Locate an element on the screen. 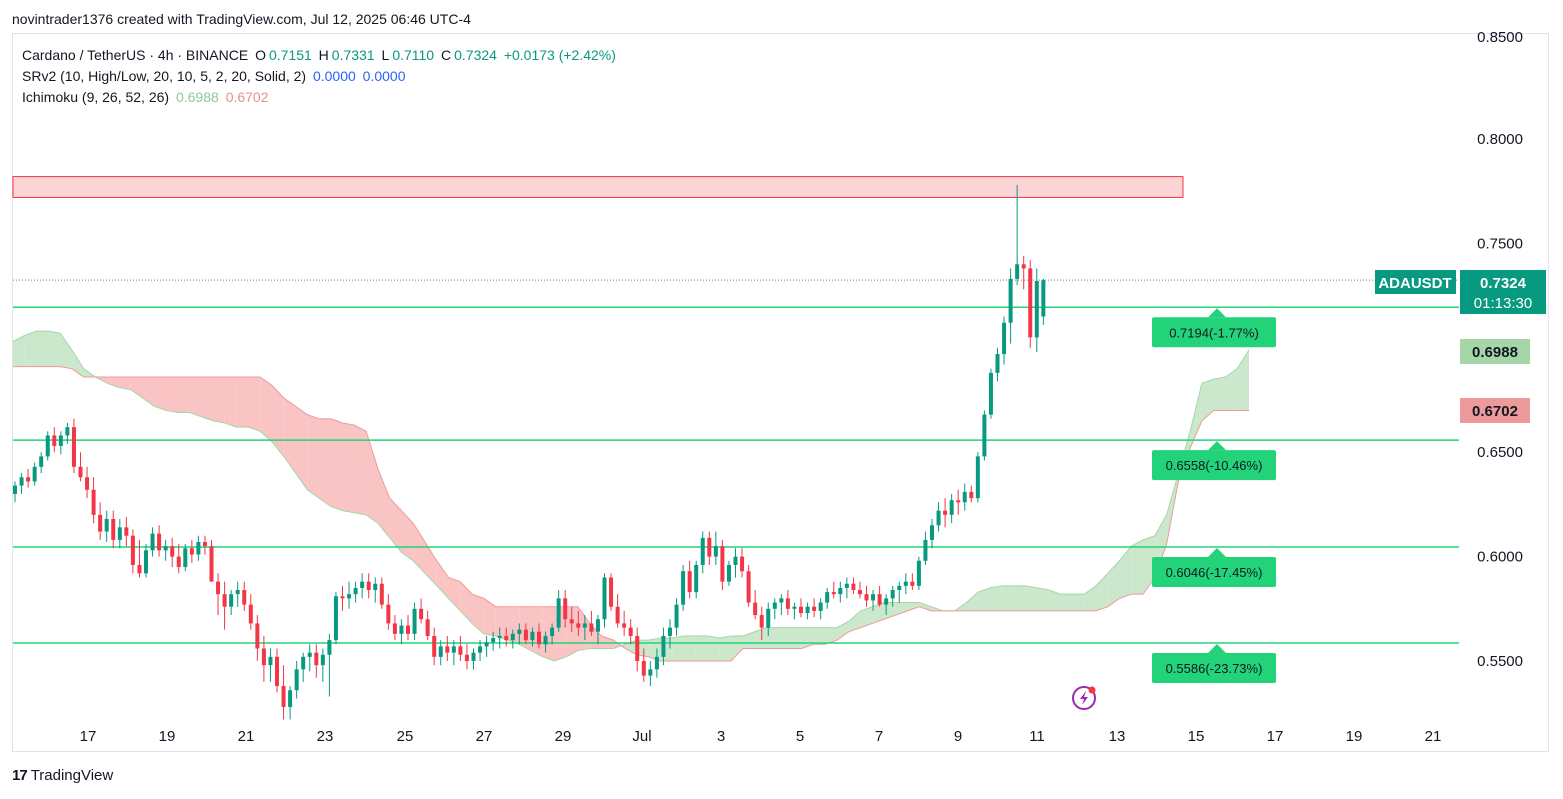  last-price-badge is located at coordinates (1503, 292).